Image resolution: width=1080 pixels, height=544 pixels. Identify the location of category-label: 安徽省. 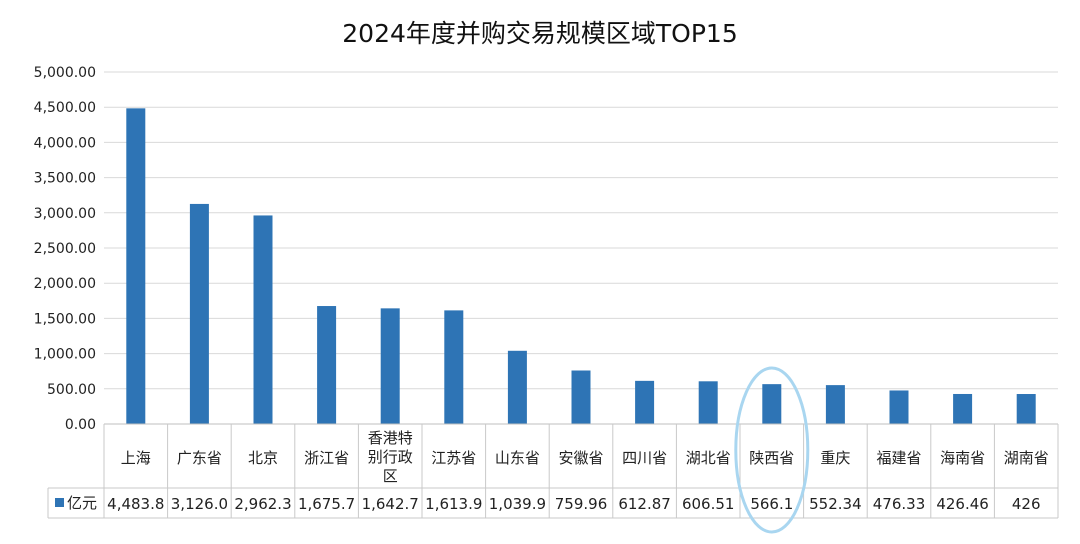
(580, 458).